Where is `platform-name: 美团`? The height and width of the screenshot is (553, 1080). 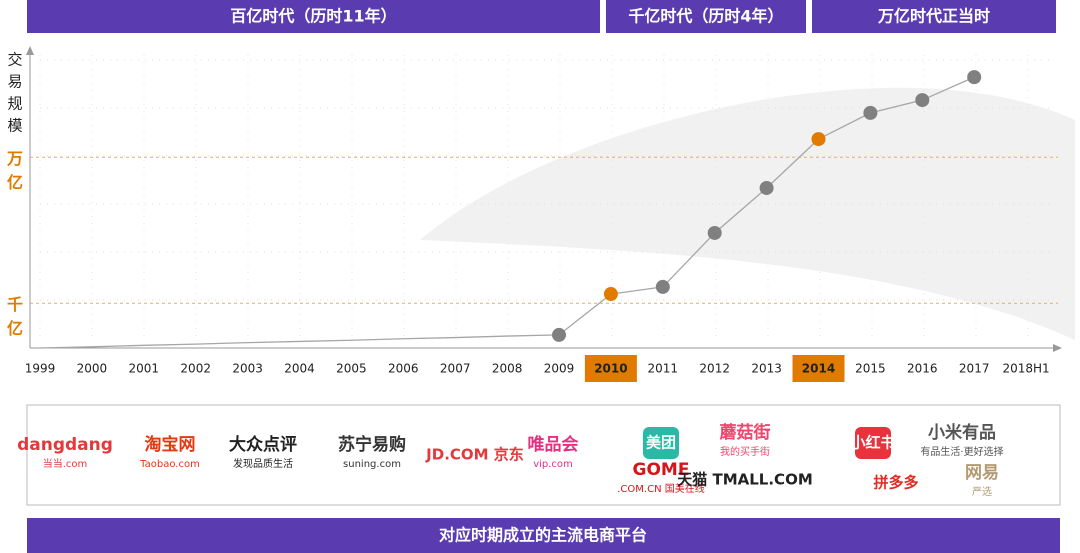
platform-name: 美团 is located at coordinates (661, 443).